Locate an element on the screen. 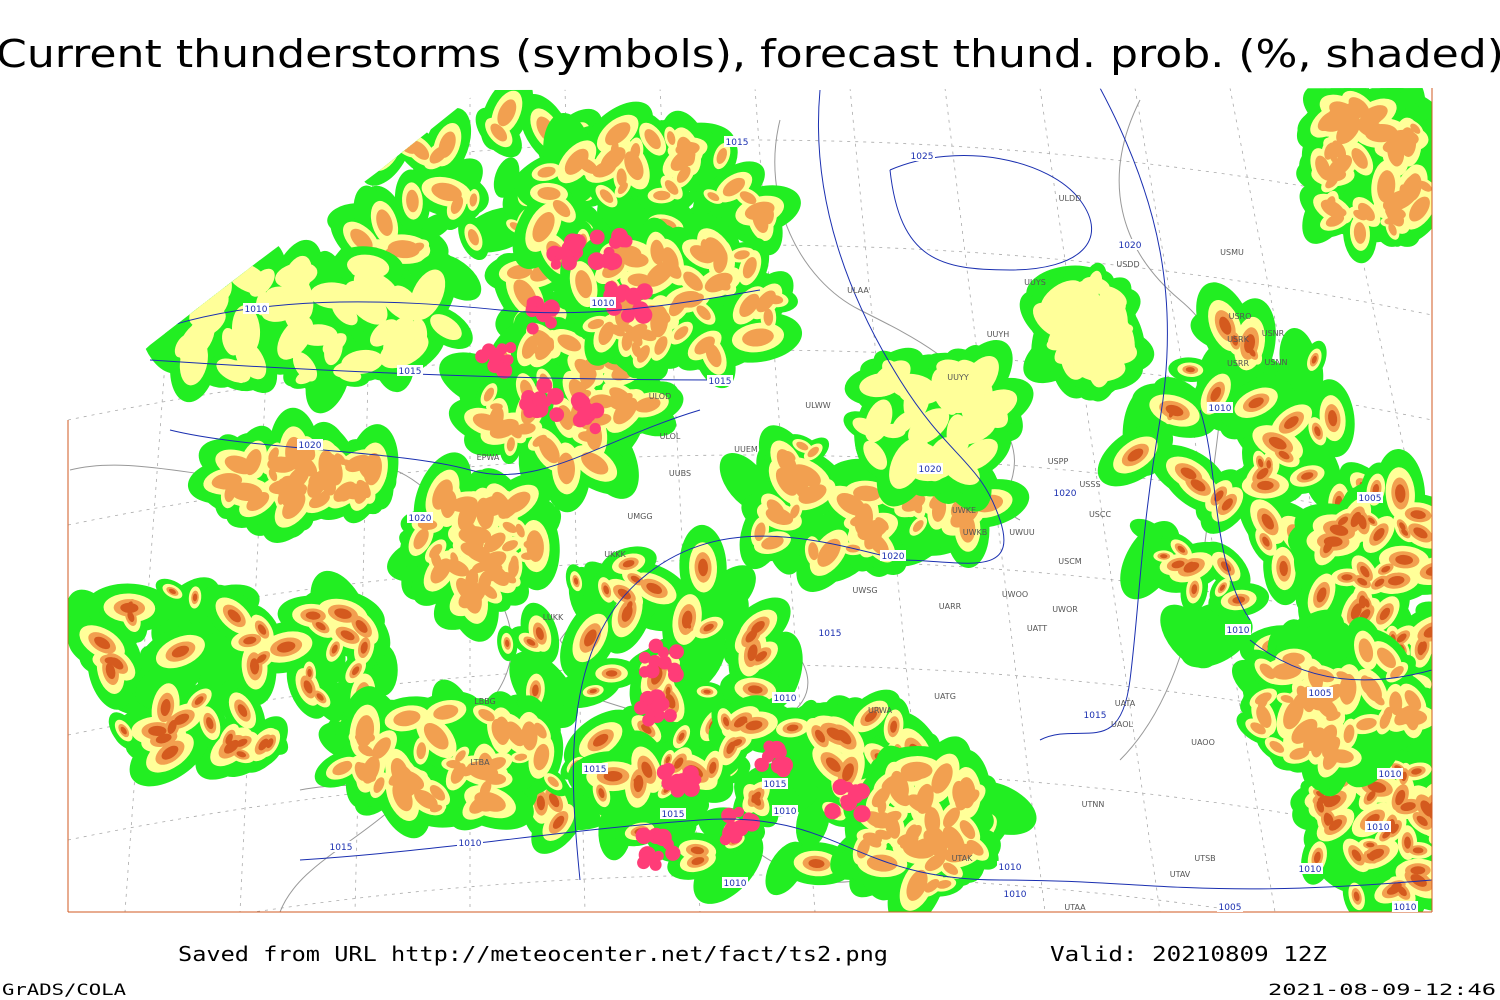 Image resolution: width=1500 pixels, height=1000 pixels. station-label: UAOO is located at coordinates (1203, 742).